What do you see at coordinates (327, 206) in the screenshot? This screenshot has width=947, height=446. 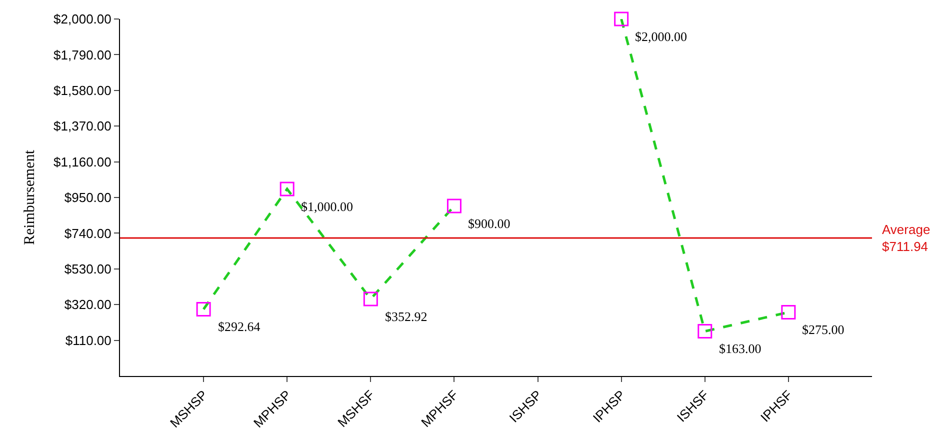 I see `data-label: $1,000.00` at bounding box center [327, 206].